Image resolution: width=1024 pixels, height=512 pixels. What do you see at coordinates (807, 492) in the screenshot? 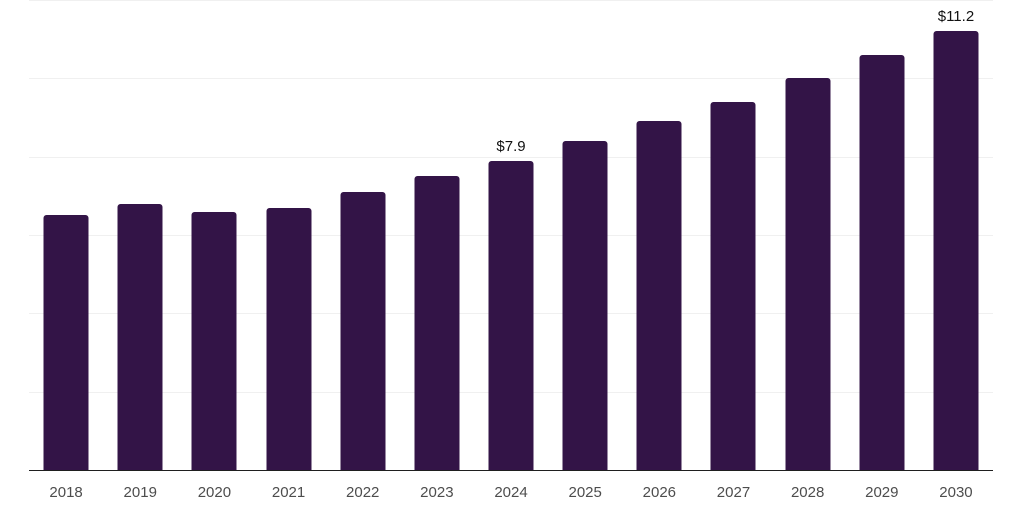
I see `x-tick-2028: 2028` at bounding box center [807, 492].